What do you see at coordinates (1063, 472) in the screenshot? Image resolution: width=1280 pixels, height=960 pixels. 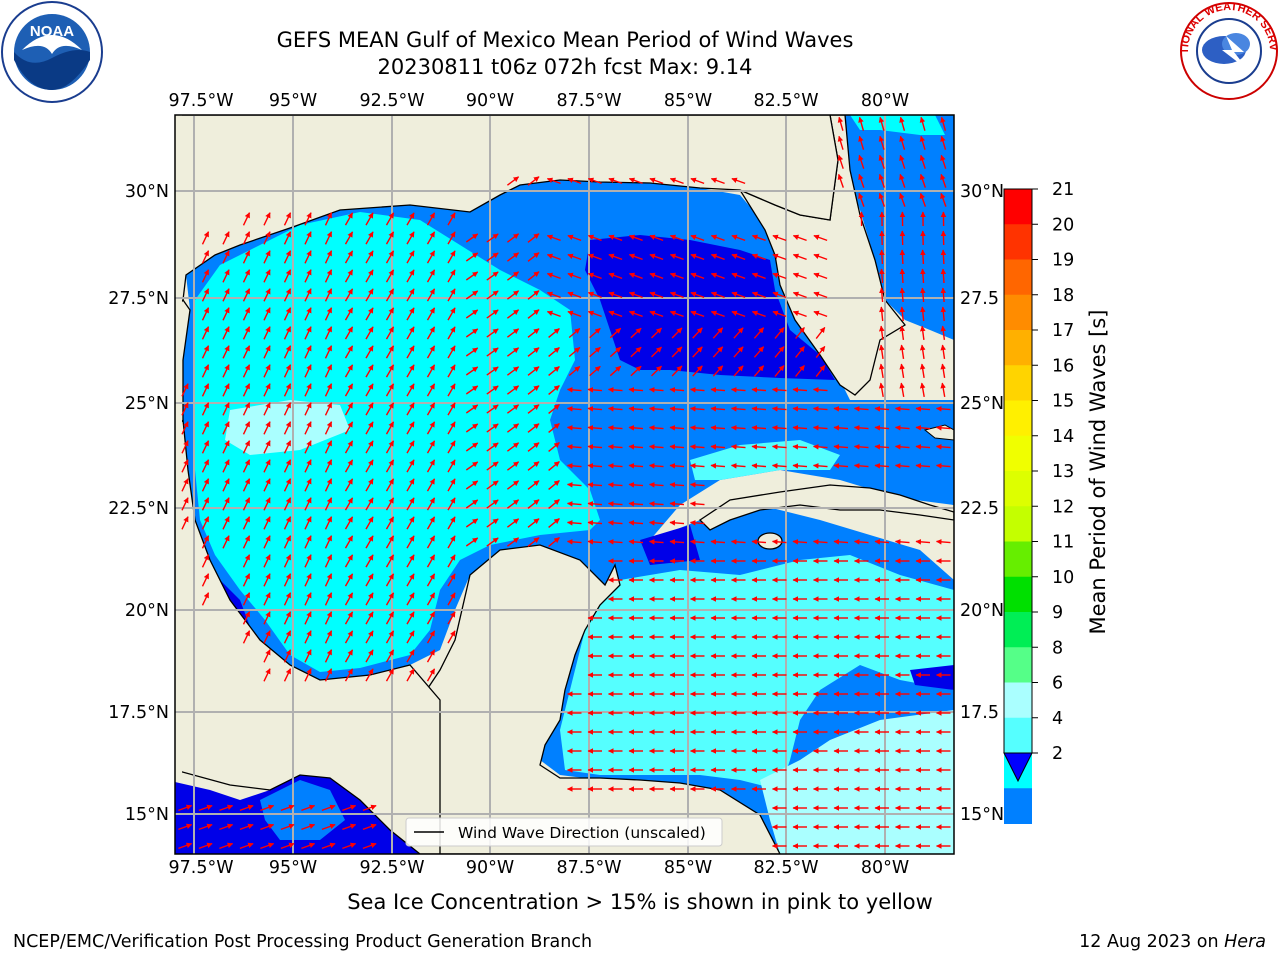 I see `colorbar-tick-label: 13` at bounding box center [1063, 472].